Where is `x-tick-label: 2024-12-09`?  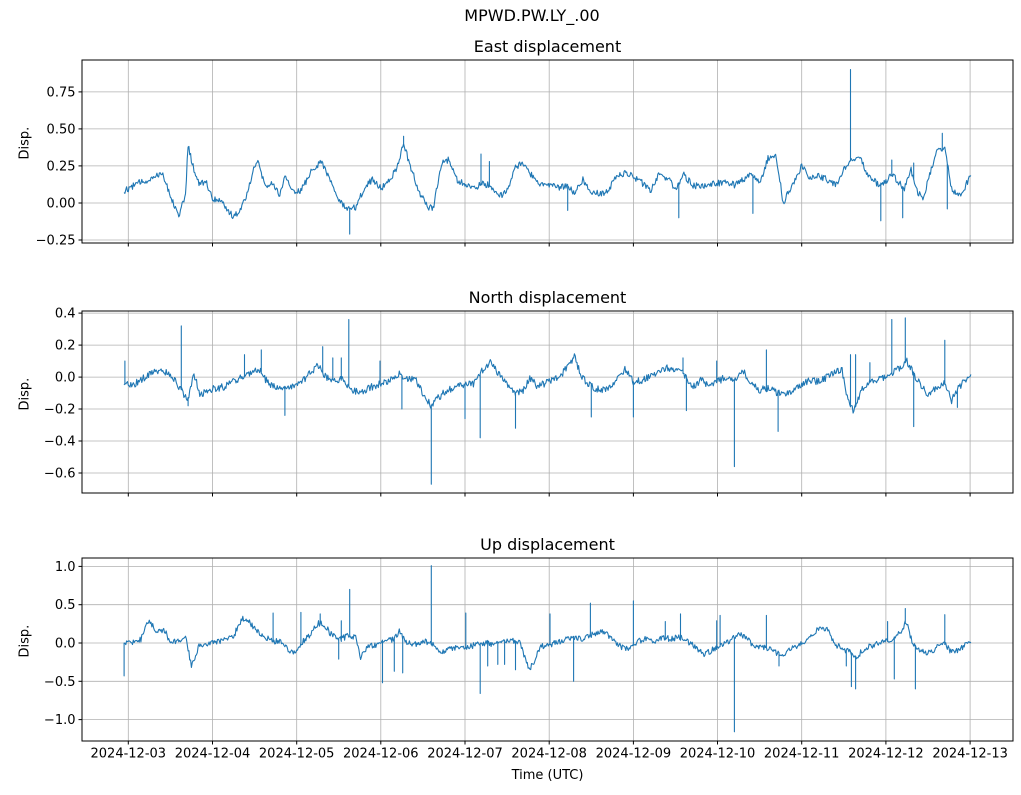 x-tick-label: 2024-12-09 is located at coordinates (634, 754).